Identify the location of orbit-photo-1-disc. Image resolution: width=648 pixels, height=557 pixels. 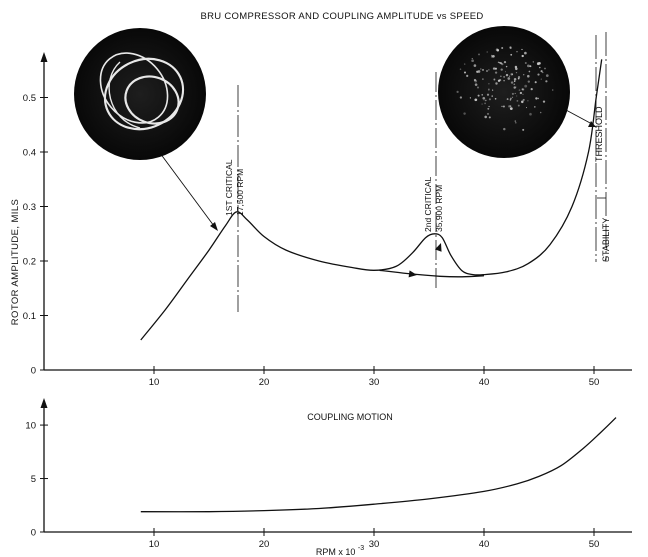
(140, 94).